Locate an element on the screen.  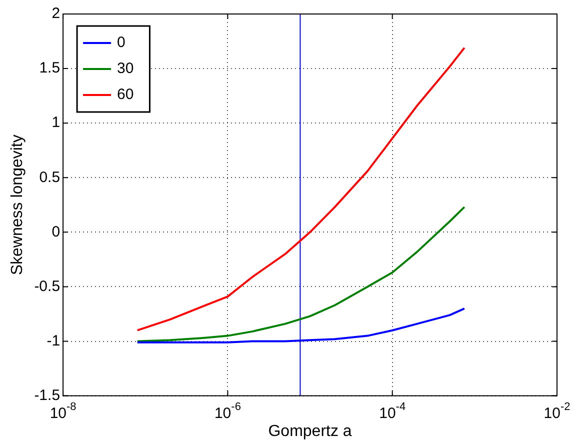
x-axis-title: Gompertz a is located at coordinates (310, 431).